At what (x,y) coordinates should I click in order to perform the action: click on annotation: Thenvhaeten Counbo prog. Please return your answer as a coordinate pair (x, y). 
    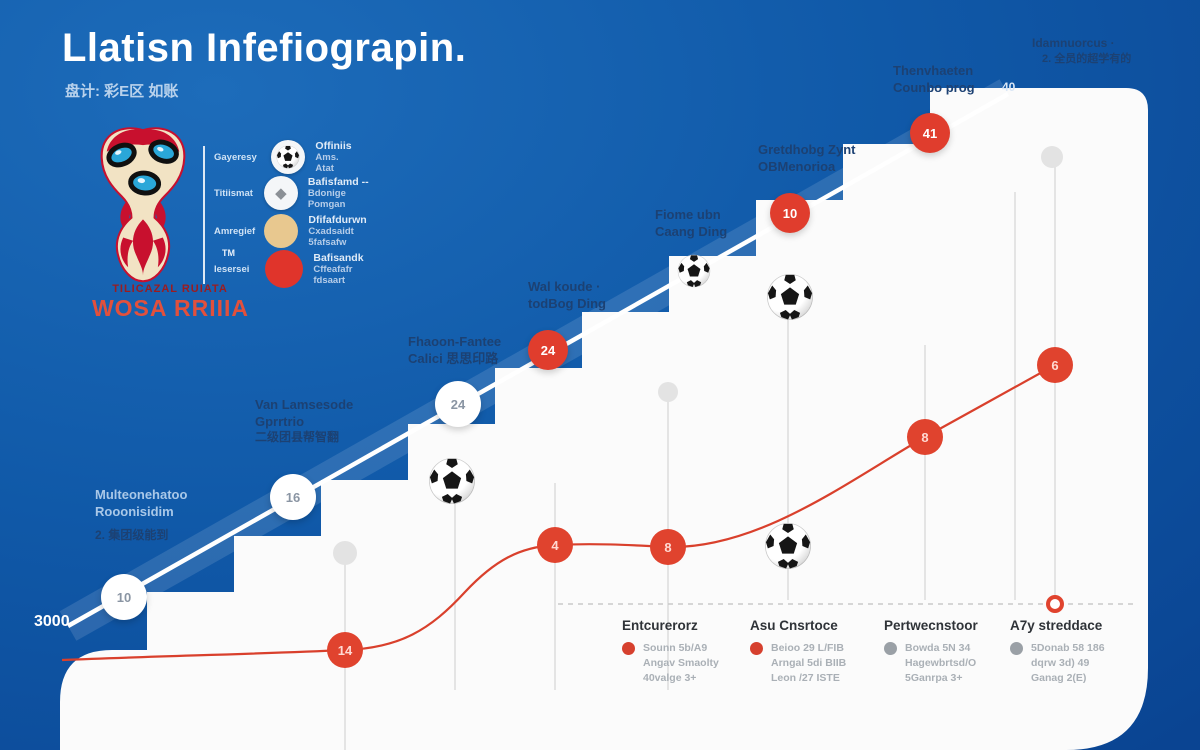
    Looking at the image, I should click on (968, 79).